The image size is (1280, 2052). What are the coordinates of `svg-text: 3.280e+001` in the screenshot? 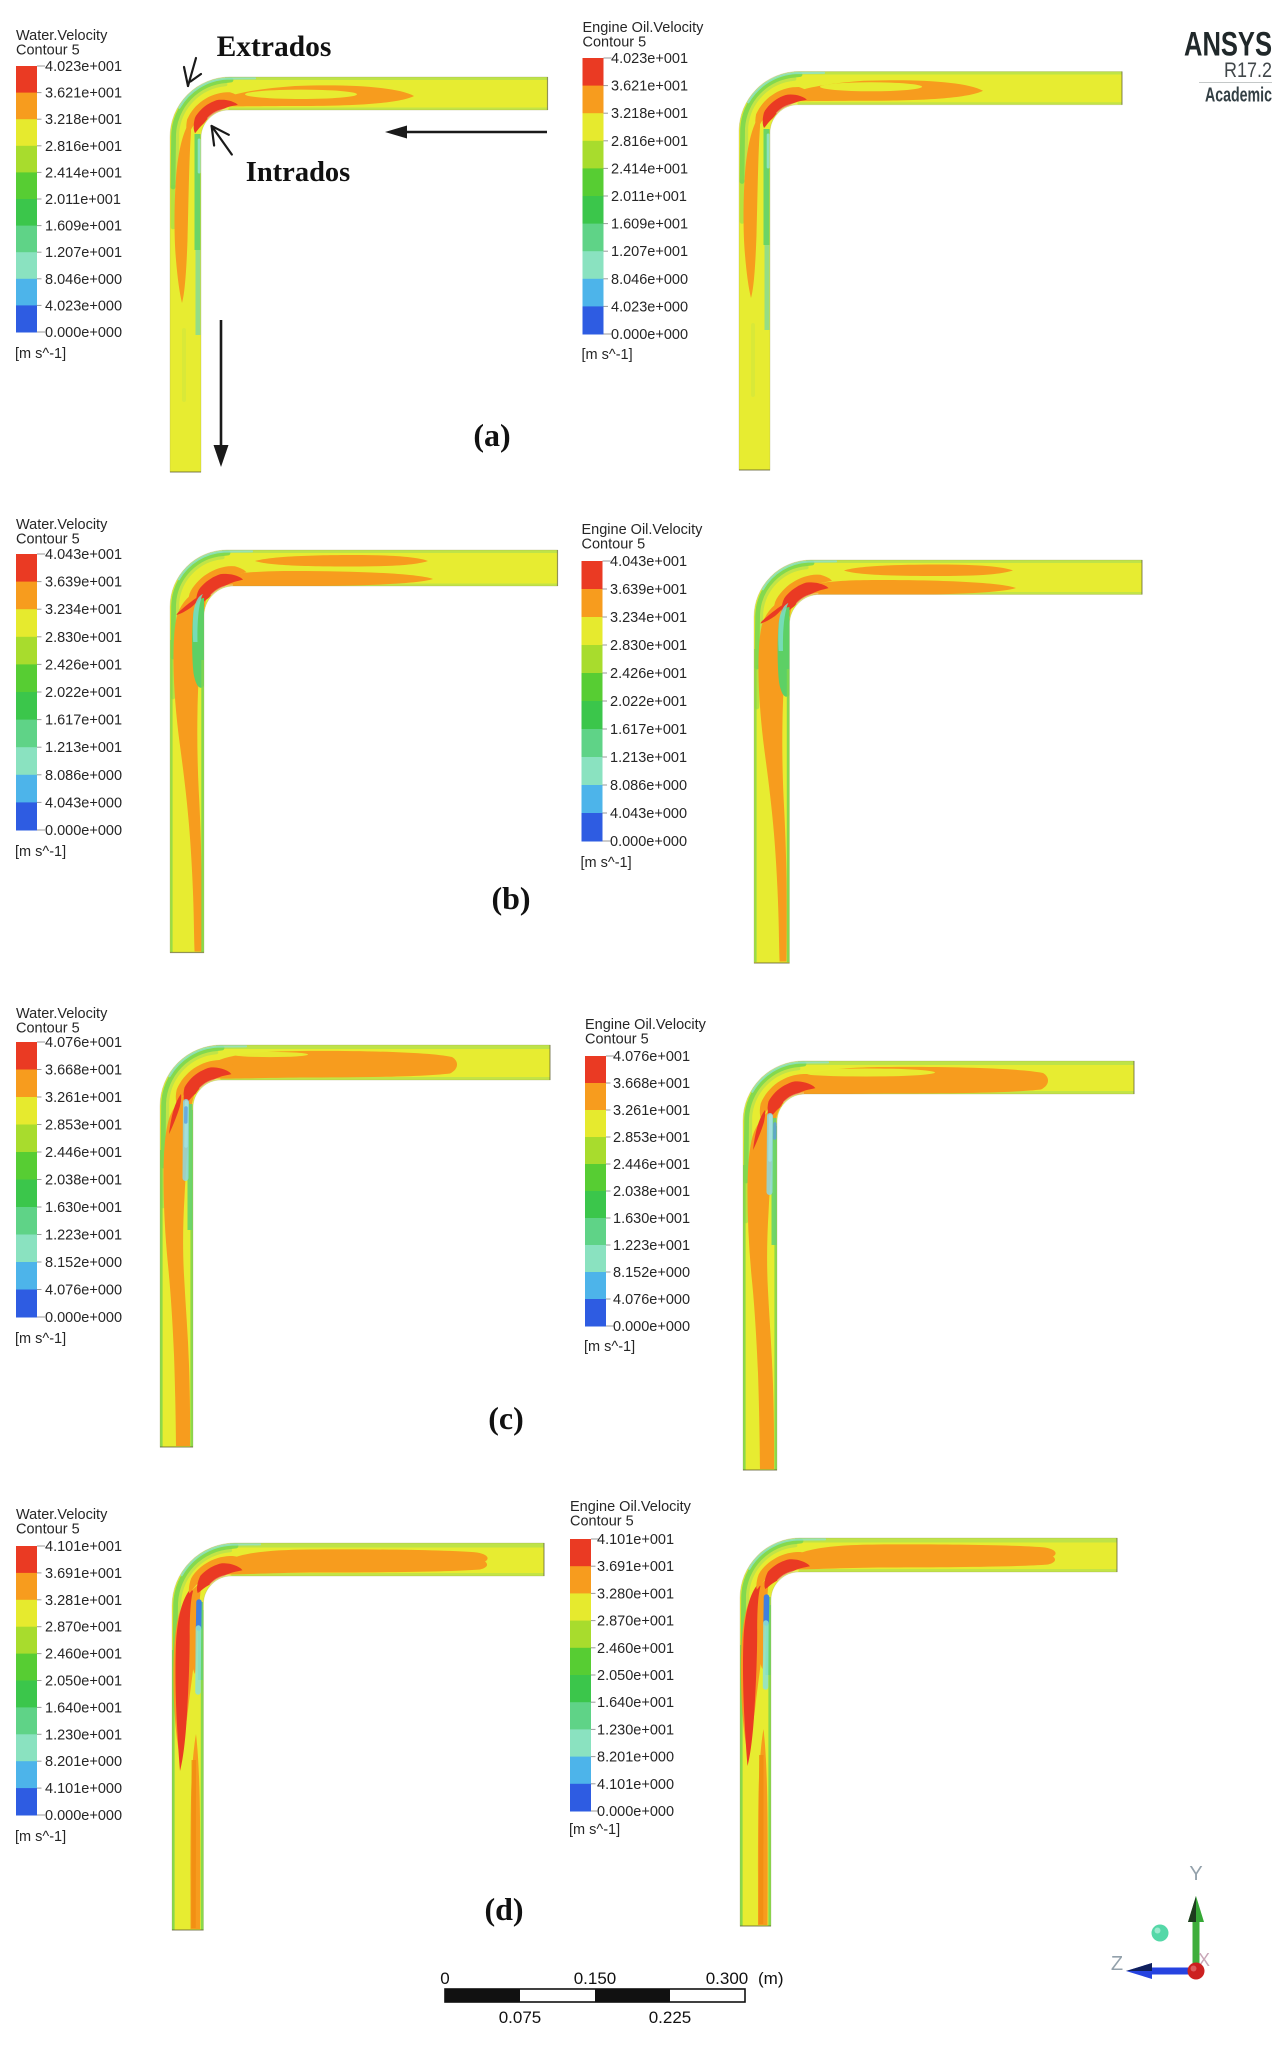 It's located at (635, 1594).